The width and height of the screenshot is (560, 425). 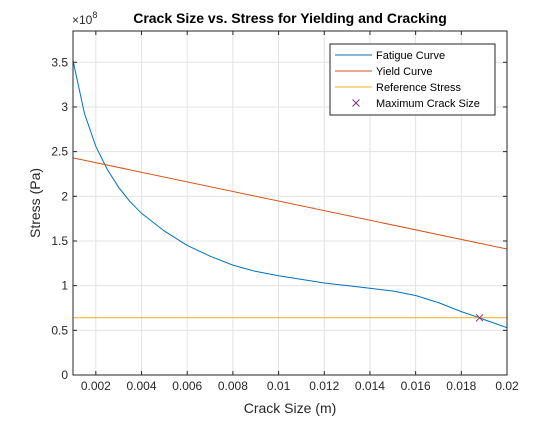 What do you see at coordinates (64, 107) in the screenshot?
I see `y-tick-label: 3` at bounding box center [64, 107].